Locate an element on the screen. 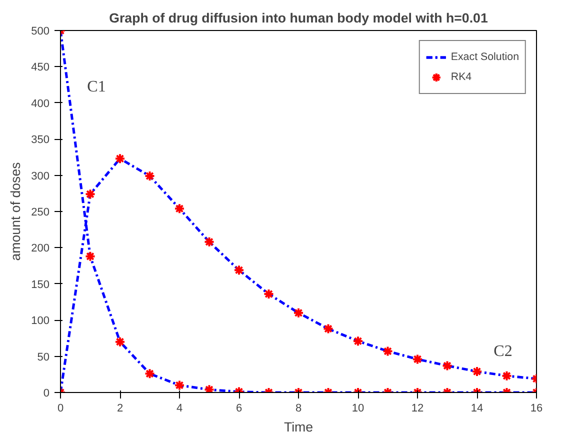  y-tick-label: 300 is located at coordinates (40, 176).